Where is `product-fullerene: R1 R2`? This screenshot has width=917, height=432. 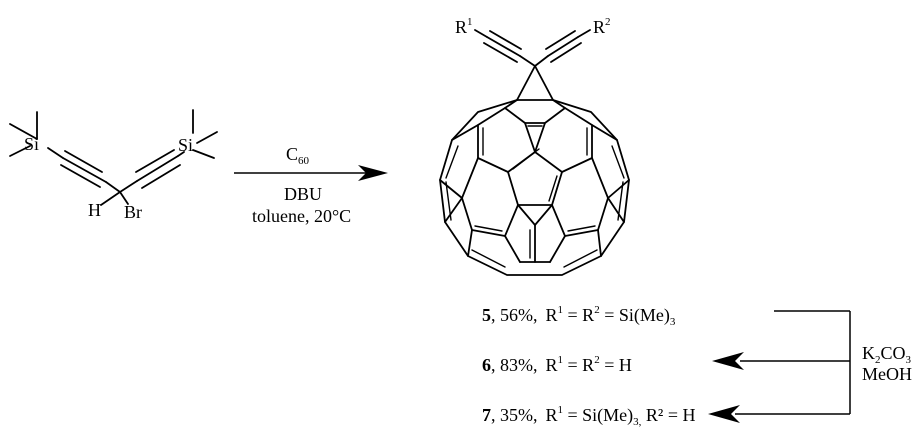 product-fullerene: R1 R2 is located at coordinates (534, 146).